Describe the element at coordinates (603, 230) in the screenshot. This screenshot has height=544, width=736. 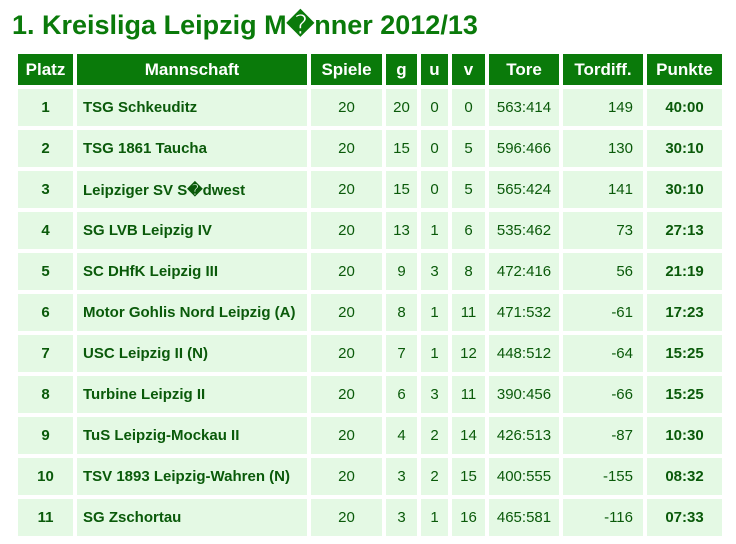
I see `cell-tordiff: 73` at that location.